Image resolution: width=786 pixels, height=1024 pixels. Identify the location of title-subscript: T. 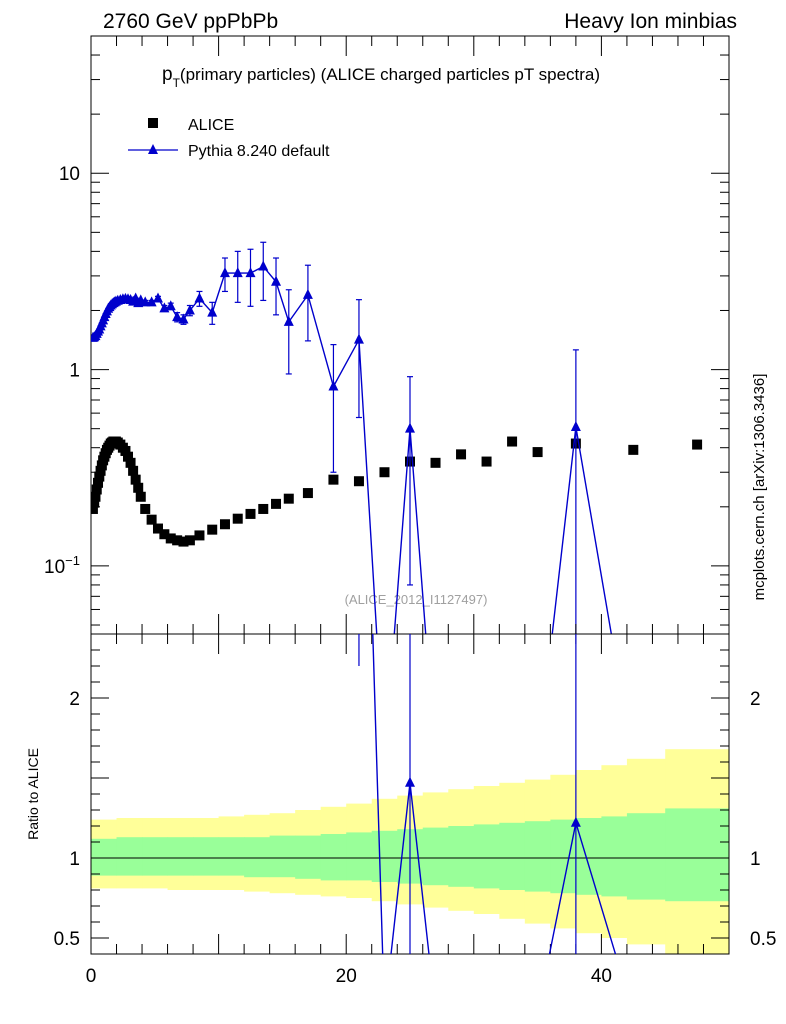
(177, 83).